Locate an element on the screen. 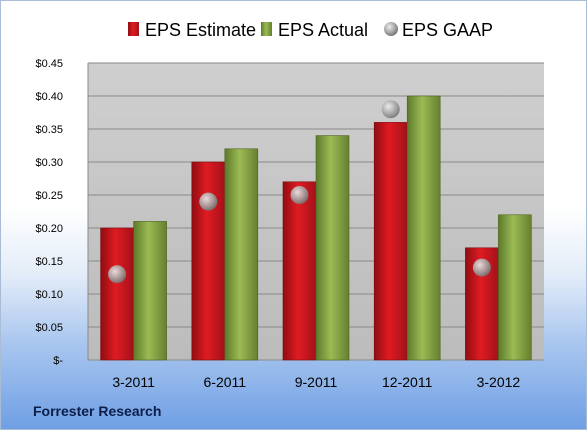 This screenshot has width=587, height=430. y-tick-label: $- is located at coordinates (58, 361).